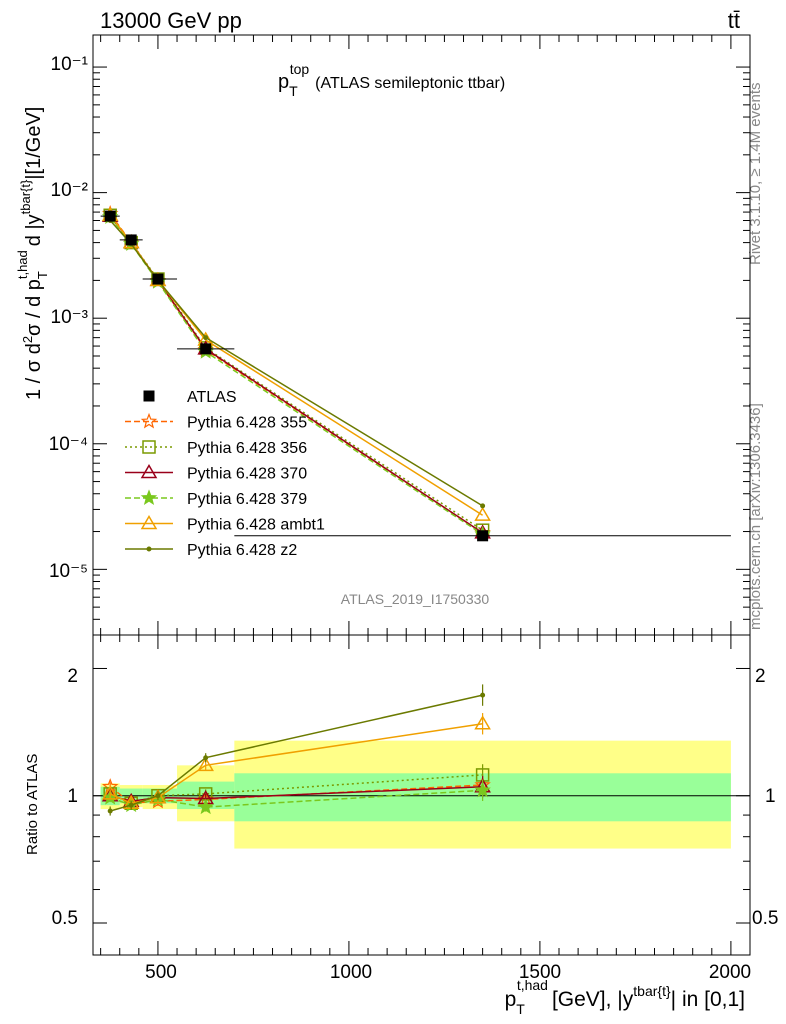 Image resolution: width=786 pixels, height=1024 pixels. Describe the element at coordinates (540, 972) in the screenshot. I see `x-tick-label: 1500` at that location.